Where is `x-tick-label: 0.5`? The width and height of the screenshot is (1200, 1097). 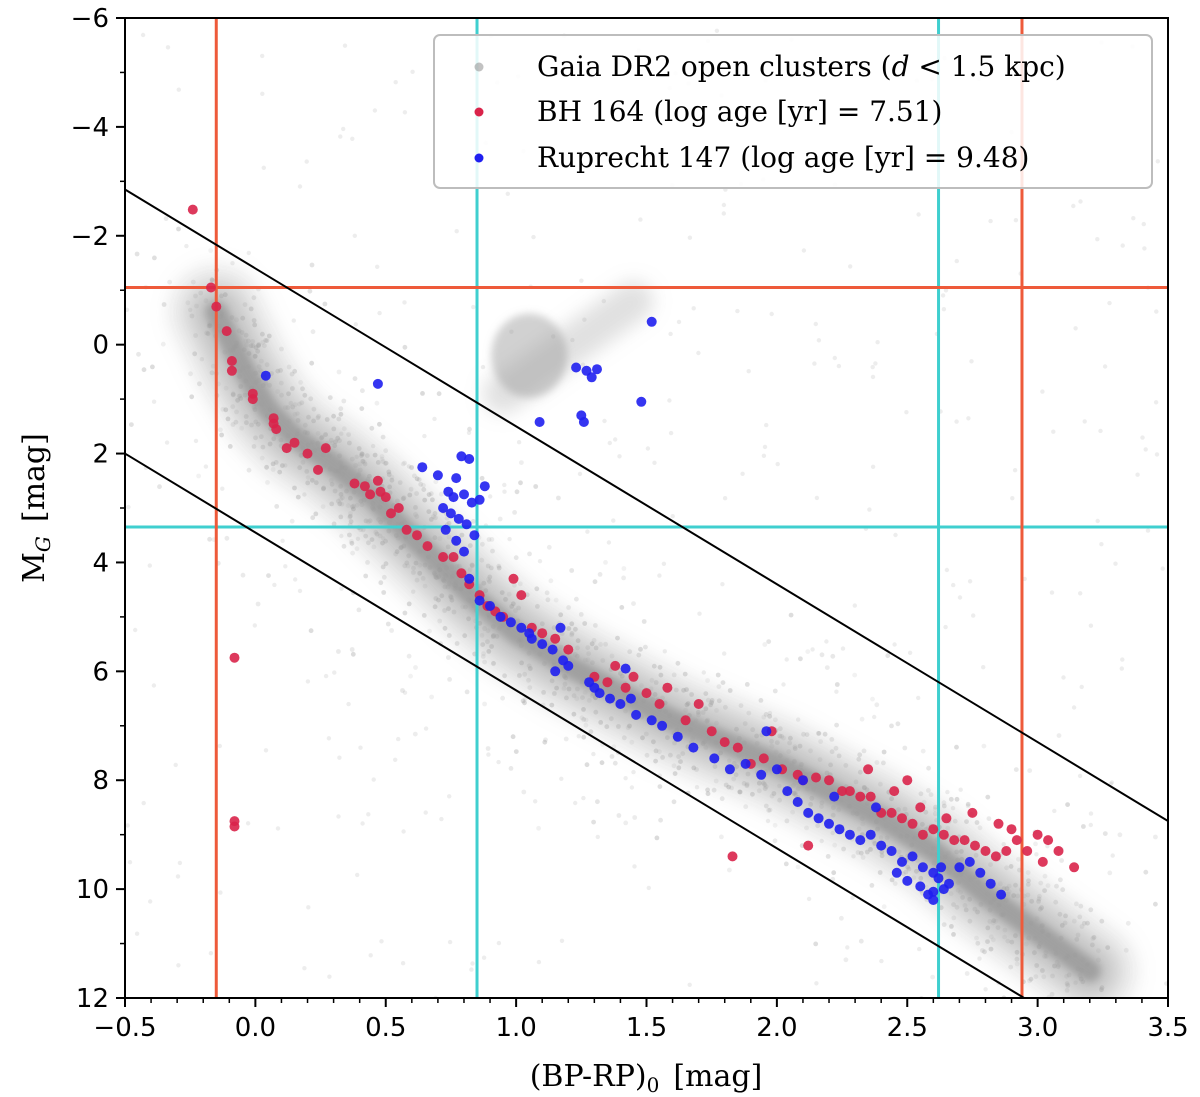
x-tick-label: 0.5 is located at coordinates (385, 1028).